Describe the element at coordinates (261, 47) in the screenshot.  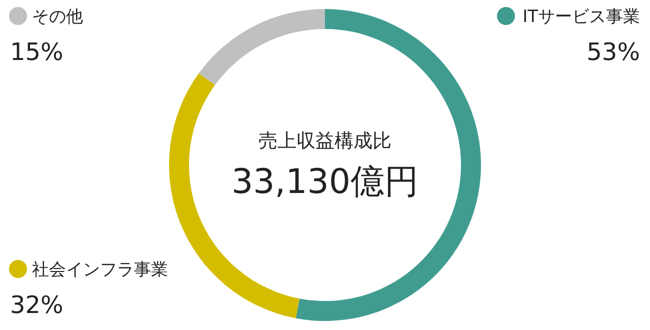
I see `donut-slice` at that location.